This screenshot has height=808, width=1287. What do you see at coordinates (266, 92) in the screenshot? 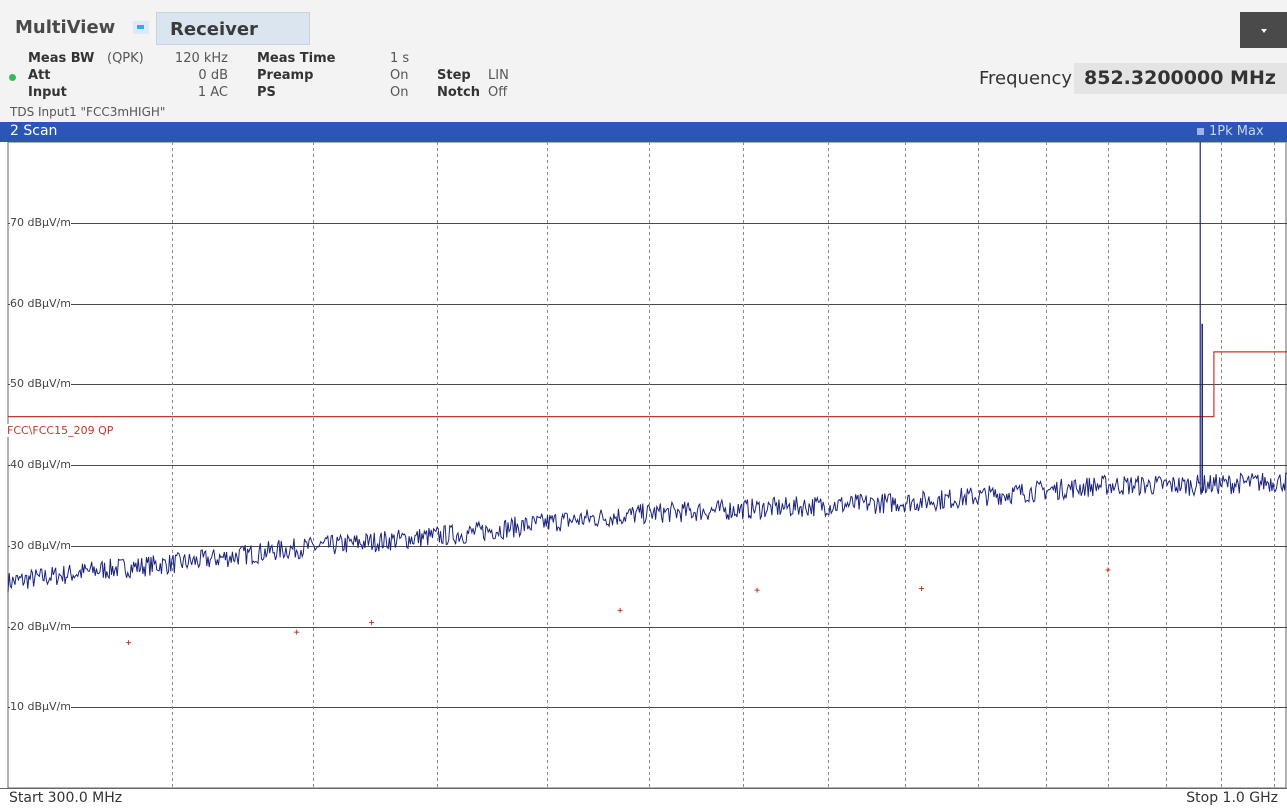
I see `ps-label: PS` at bounding box center [266, 92].